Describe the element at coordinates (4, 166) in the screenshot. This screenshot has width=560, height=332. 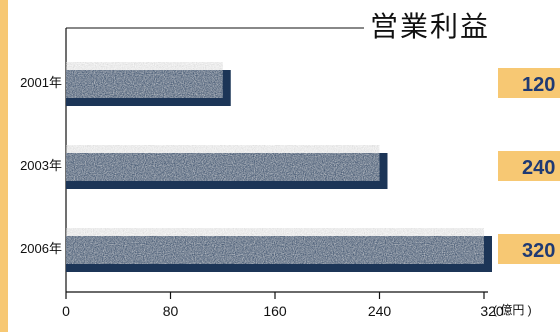
I see `left-accent-strip` at that location.